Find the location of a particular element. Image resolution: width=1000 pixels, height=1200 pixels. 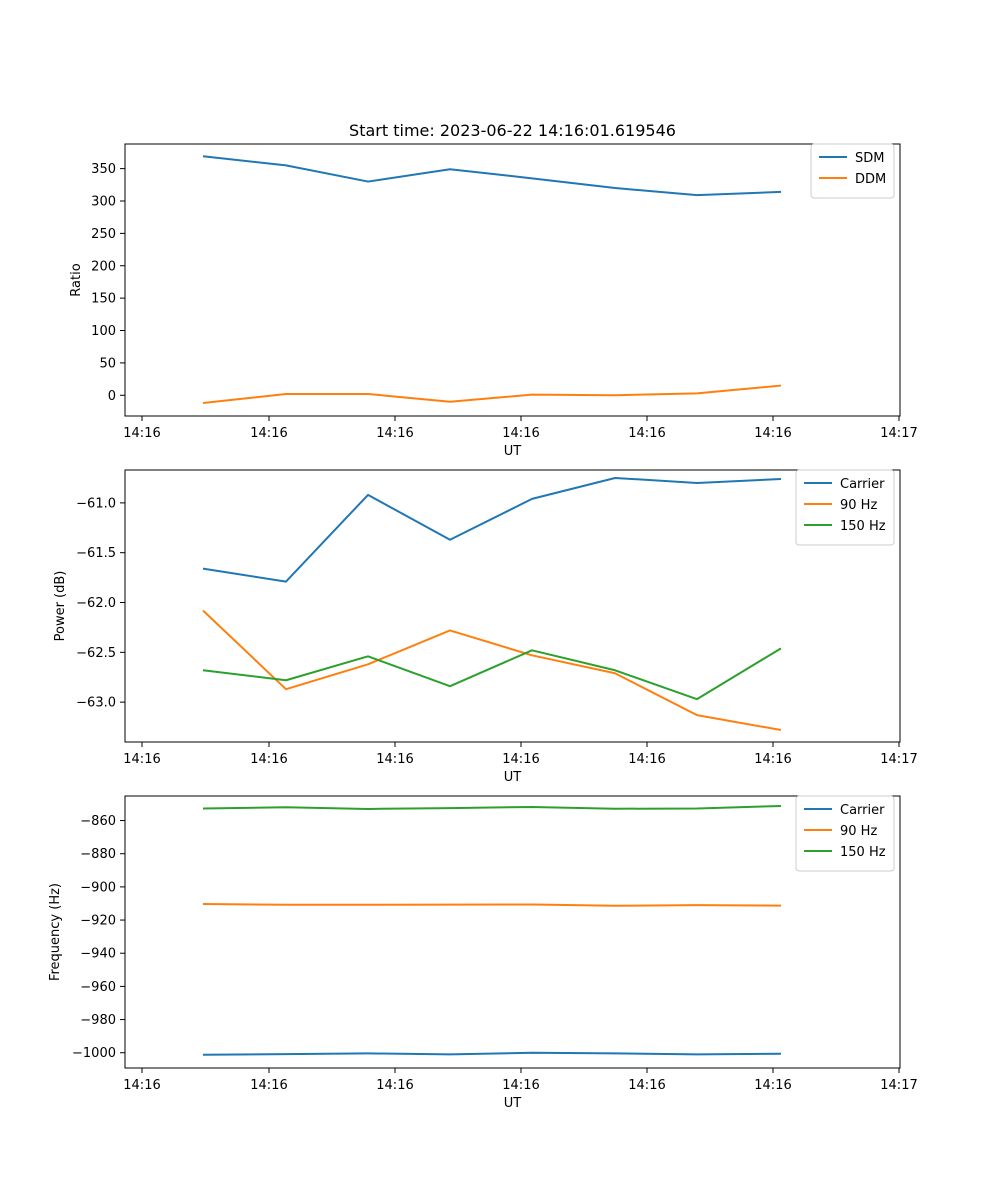

y-tick-label: −62.0 is located at coordinates (96, 603).